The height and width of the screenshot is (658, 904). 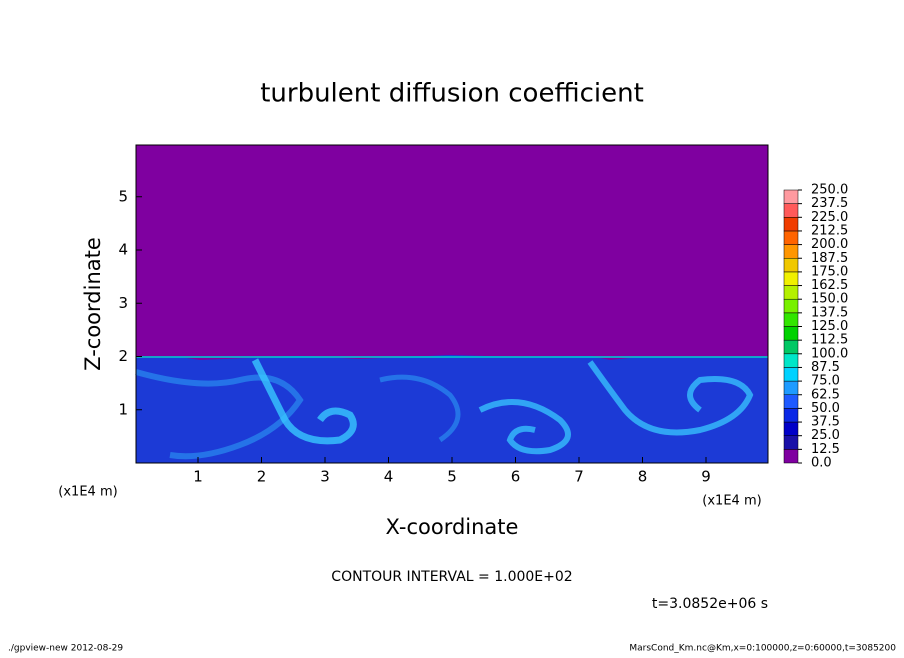 What do you see at coordinates (825, 367) in the screenshot?
I see `colorbar-label: 87.5` at bounding box center [825, 367].